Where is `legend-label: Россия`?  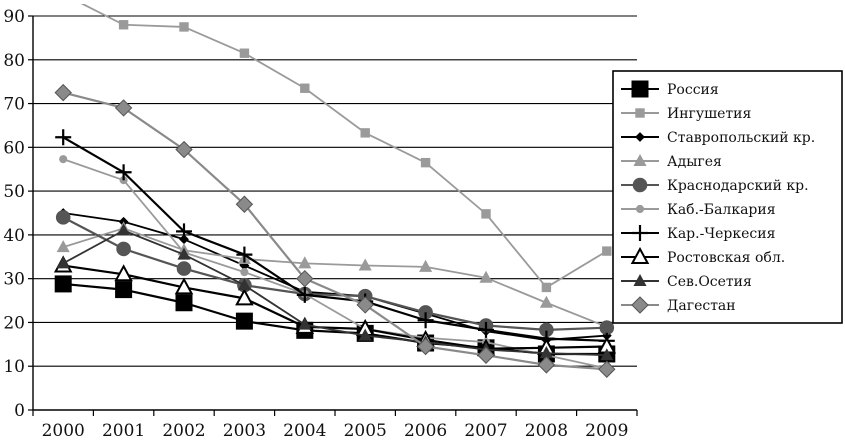
legend-label: Россия is located at coordinates (693, 90).